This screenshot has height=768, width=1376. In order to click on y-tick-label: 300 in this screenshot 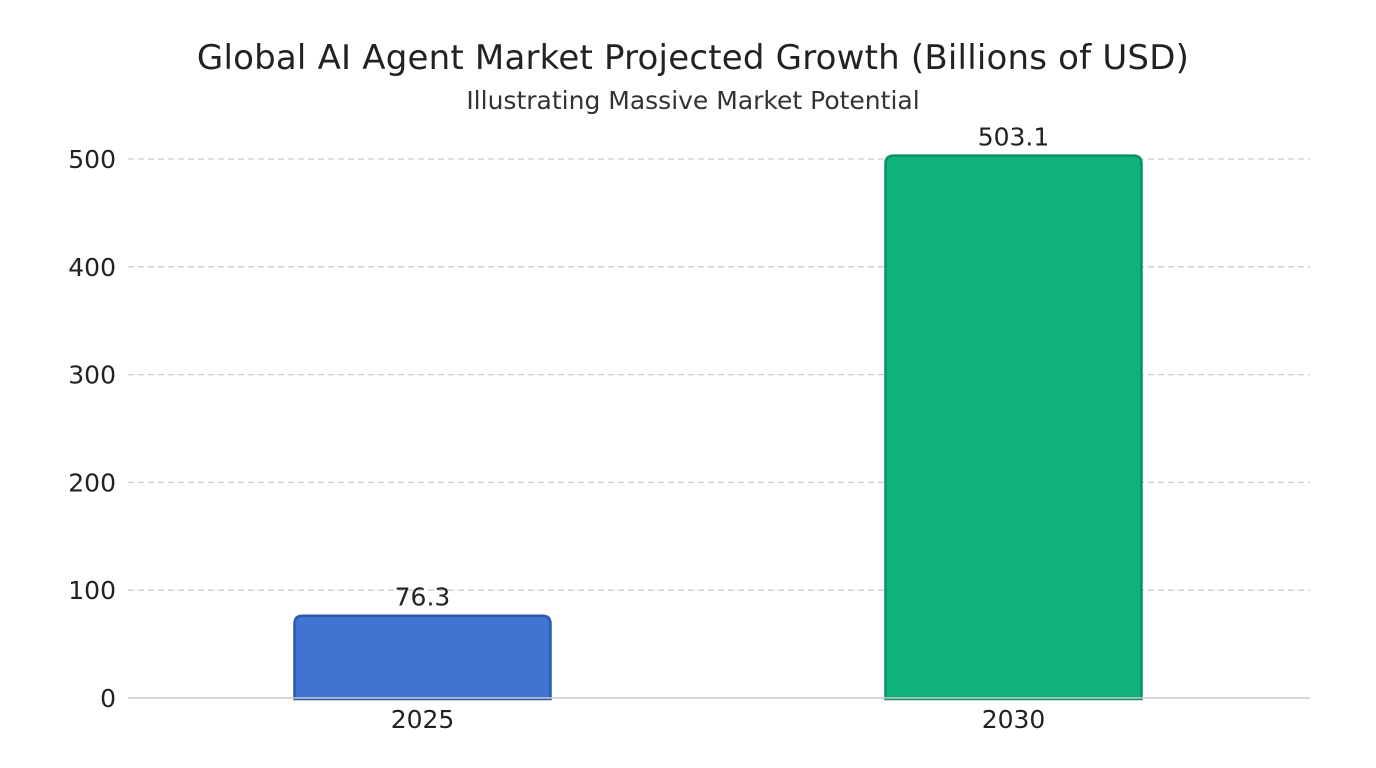, I will do `click(92, 375)`.